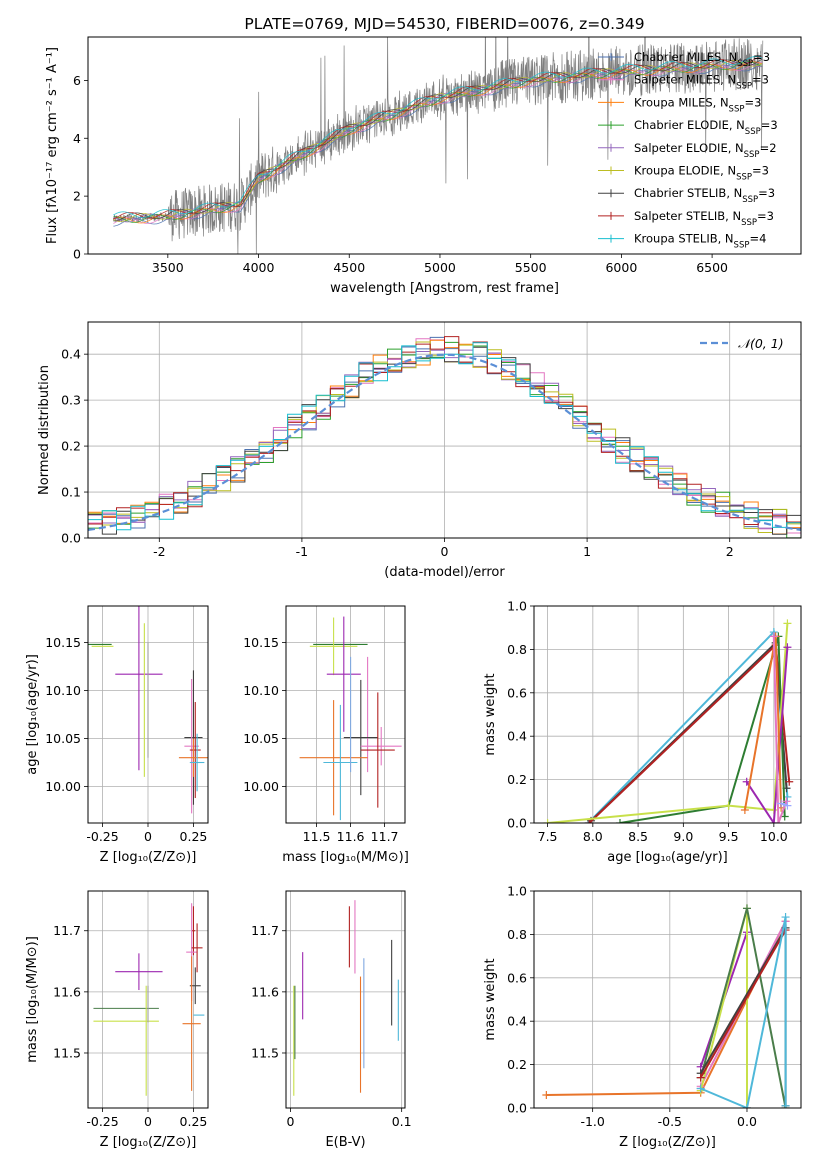 This screenshot has width=819, height=1175. Describe the element at coordinates (67, 1052) in the screenshot. I see `y-tick-label: 11.5` at that location.